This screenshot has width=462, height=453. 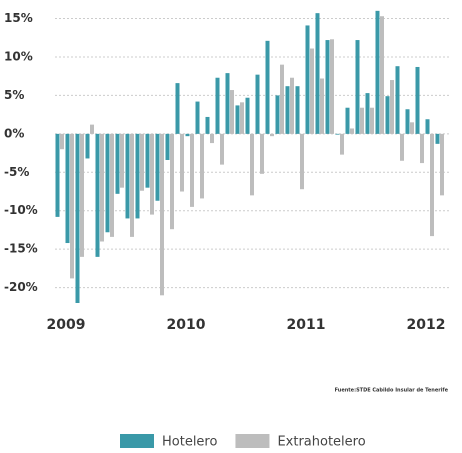 What do you see at coordinates (21, 249) in the screenshot?
I see `y-tick-label: -15%` at bounding box center [21, 249].